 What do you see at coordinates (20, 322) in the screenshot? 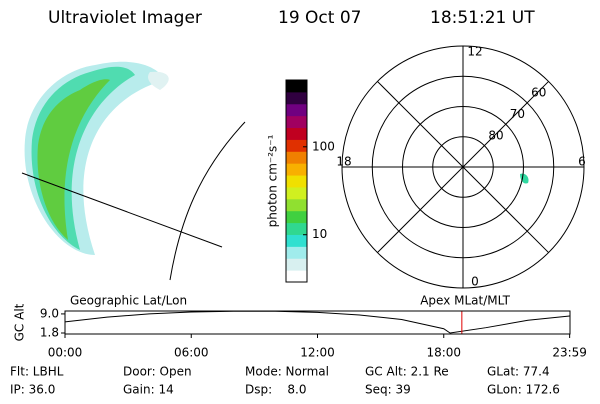
I see `y-axis-label: GC Alt` at bounding box center [20, 322].